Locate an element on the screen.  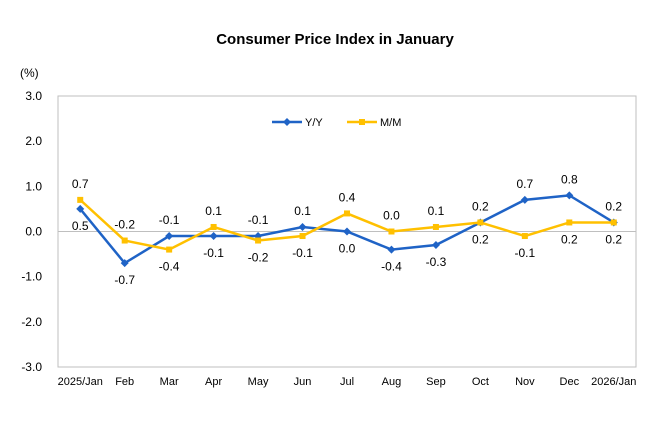
x-tick-label: Nov is located at coordinates (525, 382).